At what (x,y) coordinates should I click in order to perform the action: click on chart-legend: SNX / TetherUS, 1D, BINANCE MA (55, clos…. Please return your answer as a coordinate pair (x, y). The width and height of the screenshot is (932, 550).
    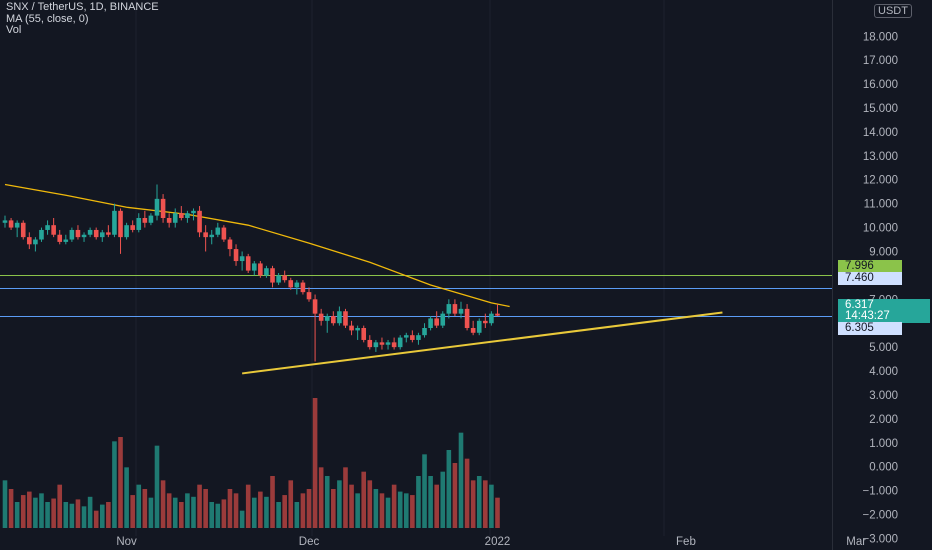
    Looking at the image, I should click on (82, 19).